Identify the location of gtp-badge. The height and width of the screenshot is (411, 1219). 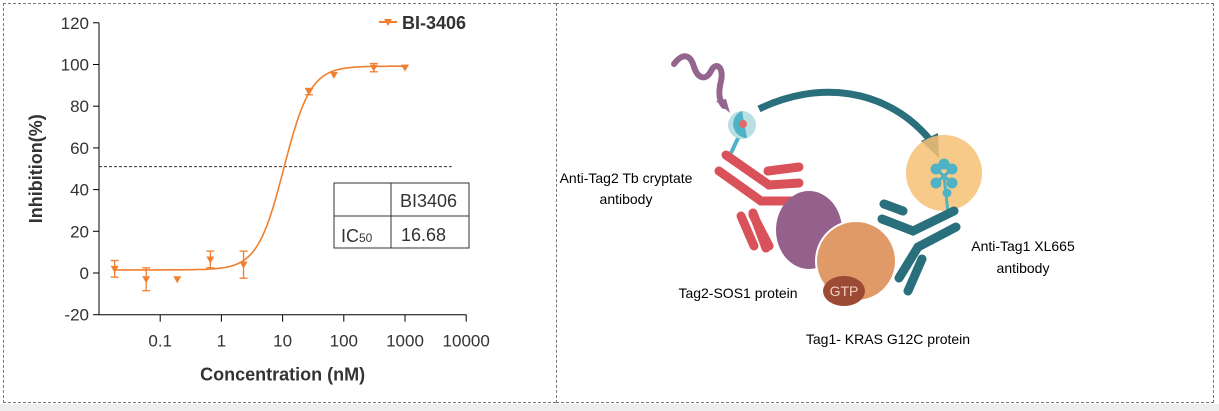
(844, 291).